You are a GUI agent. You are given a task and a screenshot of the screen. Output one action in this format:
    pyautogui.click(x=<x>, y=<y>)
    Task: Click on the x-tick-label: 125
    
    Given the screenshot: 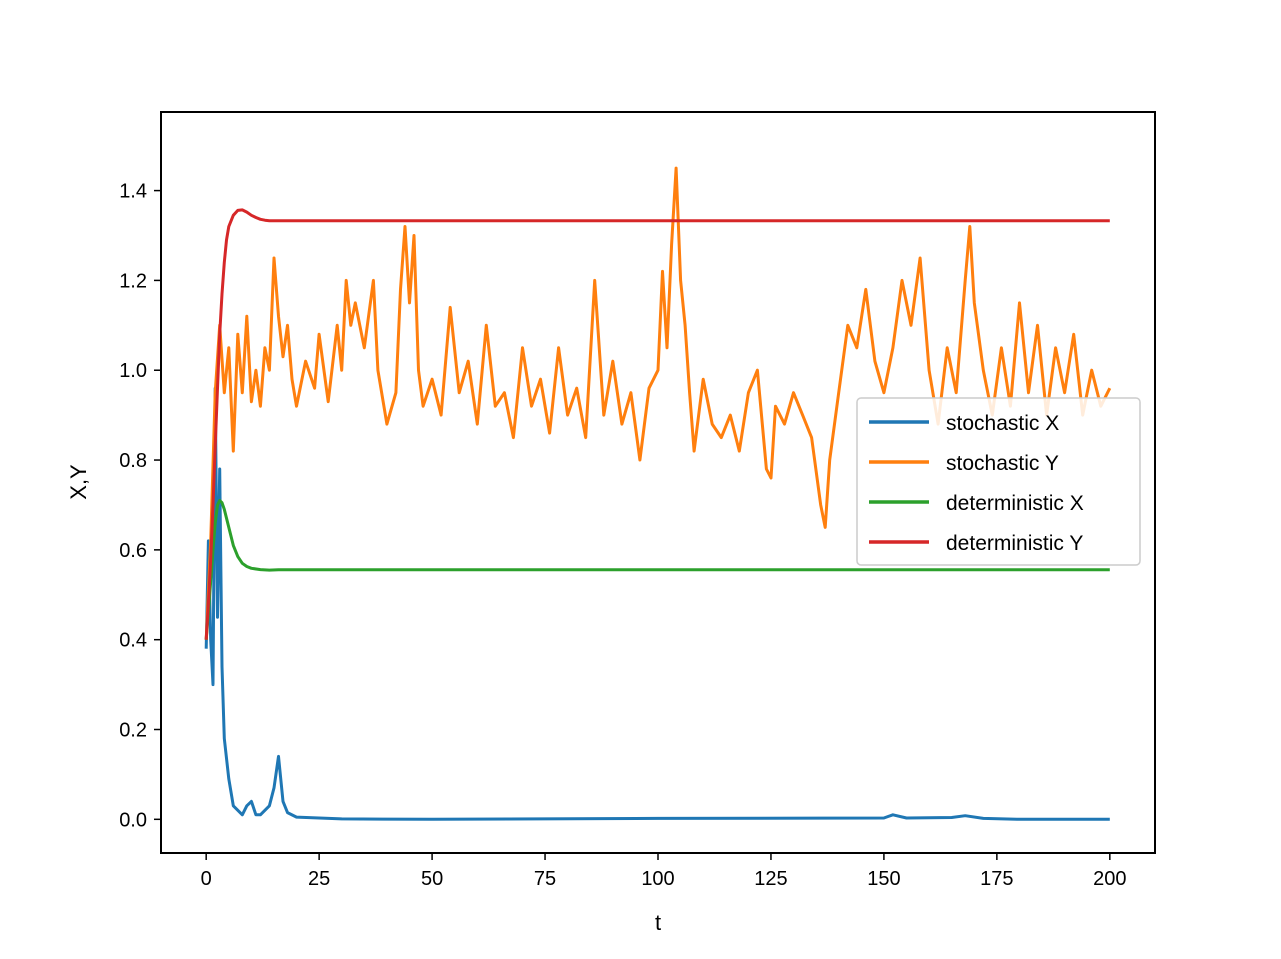 What is the action you would take?
    pyautogui.click(x=770, y=879)
    